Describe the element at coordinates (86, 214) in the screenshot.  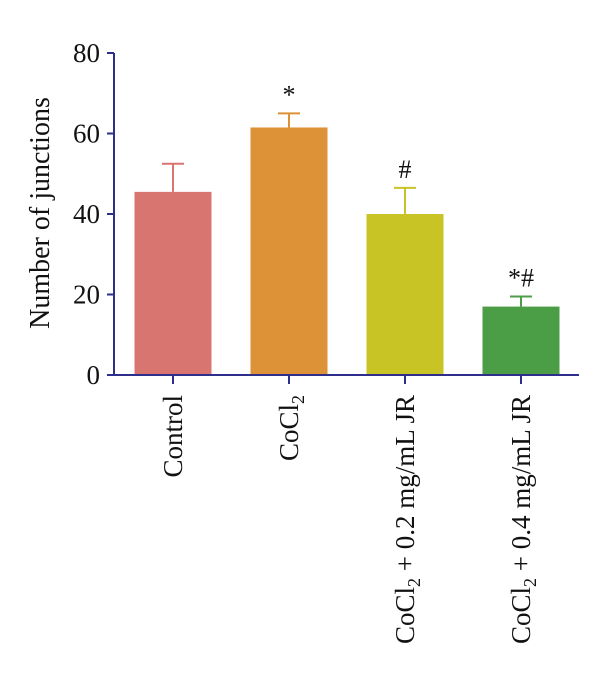
I see `y-tick-label-2: 40` at that location.